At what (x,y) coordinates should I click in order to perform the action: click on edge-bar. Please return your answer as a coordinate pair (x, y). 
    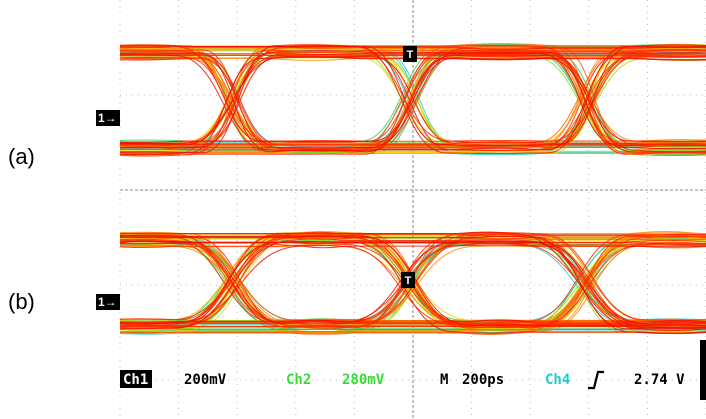
    Looking at the image, I should click on (703, 370).